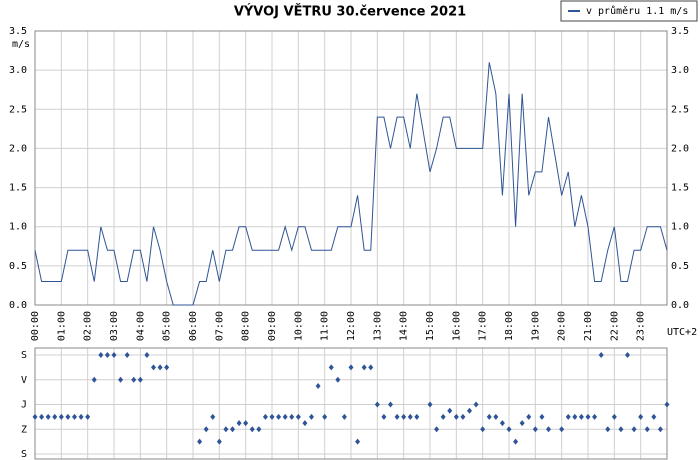 This screenshot has width=700, height=460. I want to click on x-tick-label: 20:00, so click(562, 326).